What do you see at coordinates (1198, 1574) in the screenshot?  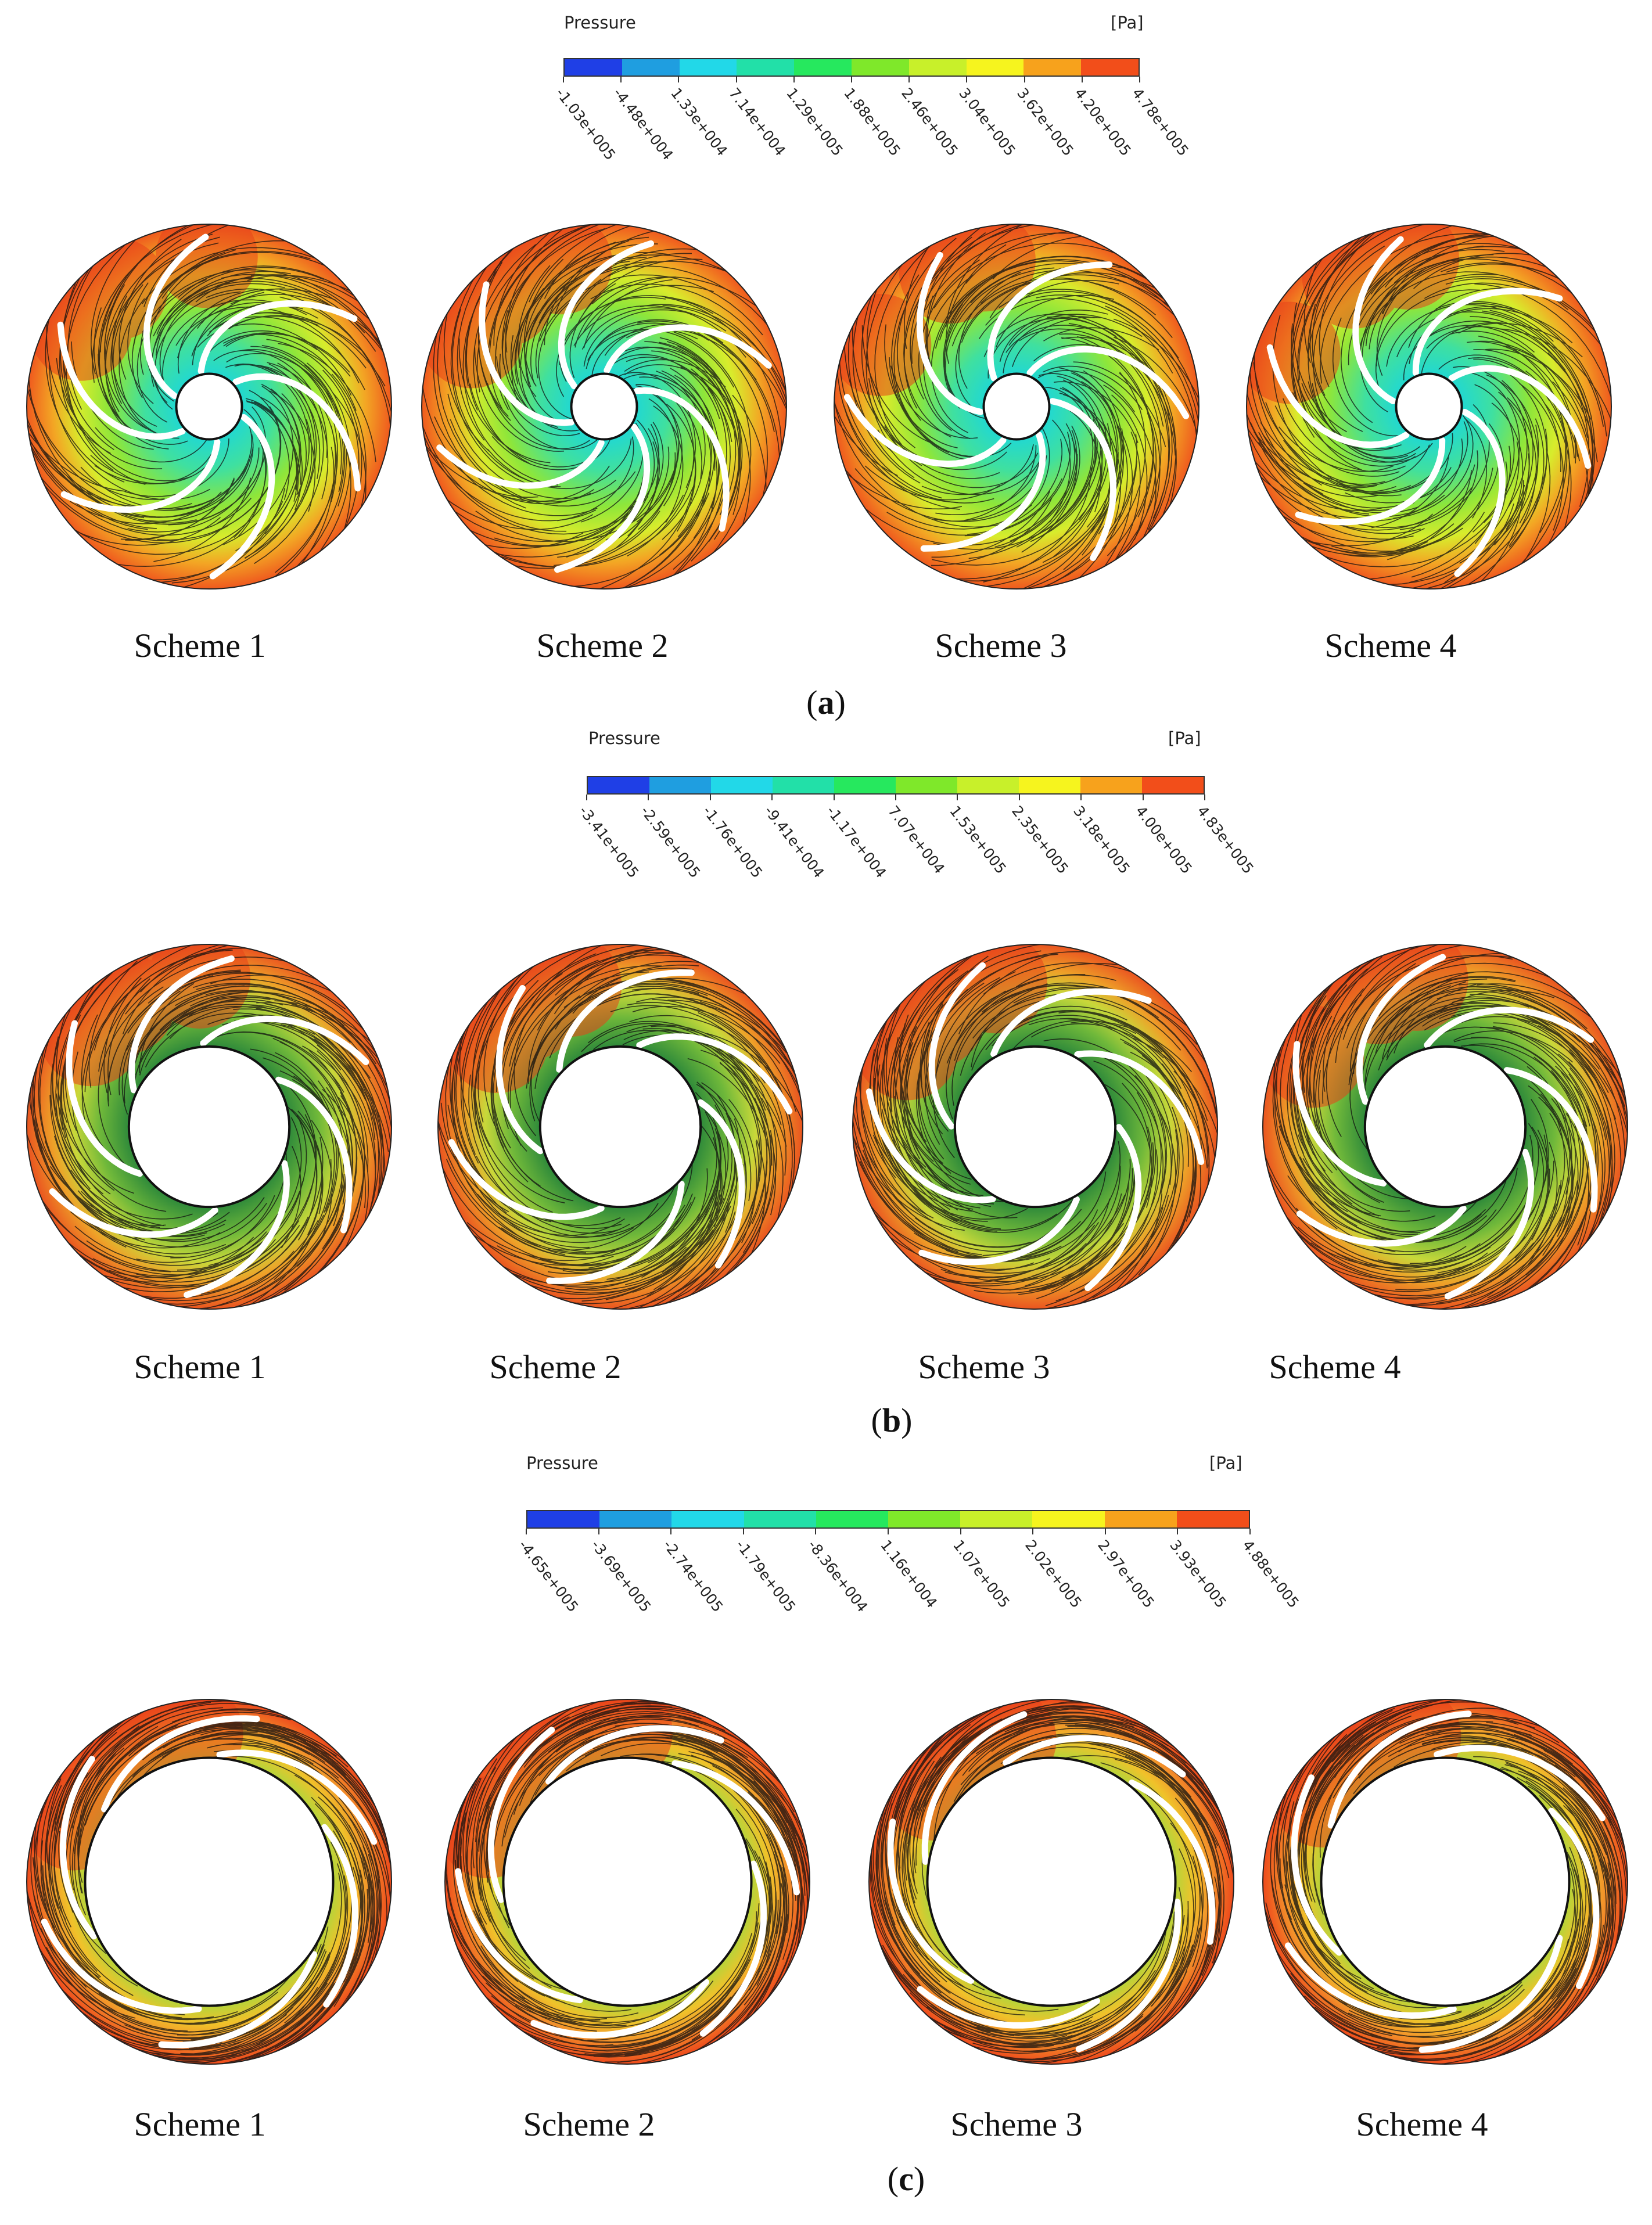 I see `colorbar-tick-label: 3.93e+005` at bounding box center [1198, 1574].